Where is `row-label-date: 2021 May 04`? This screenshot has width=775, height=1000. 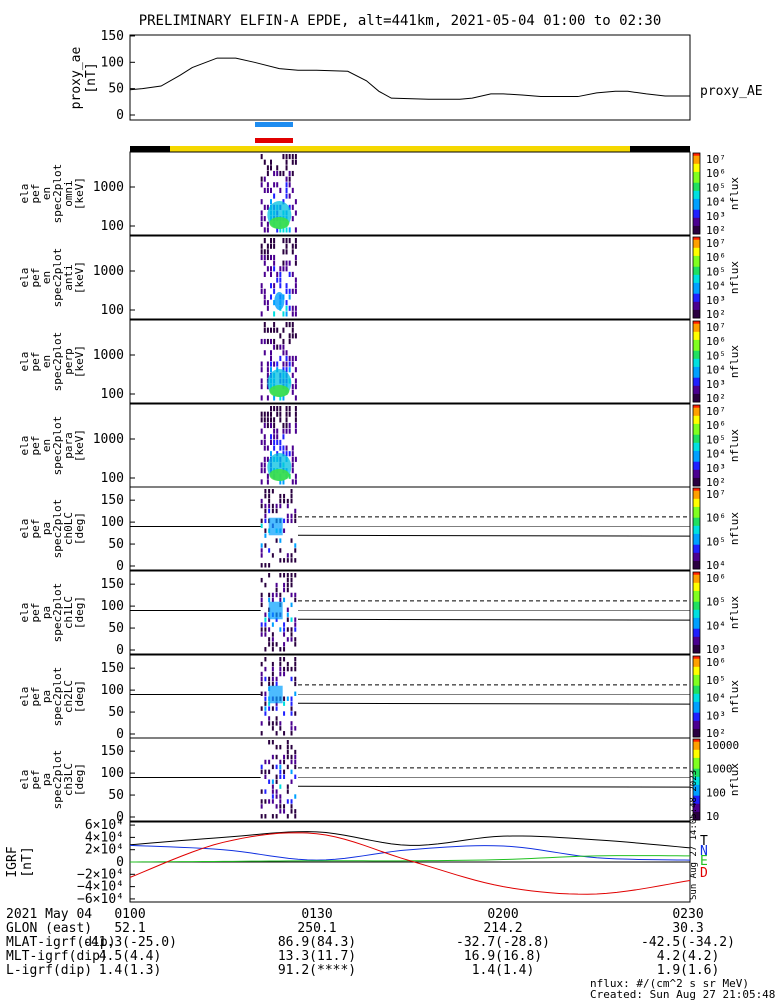
row-label-date: 2021 May 04 is located at coordinates (49, 914).